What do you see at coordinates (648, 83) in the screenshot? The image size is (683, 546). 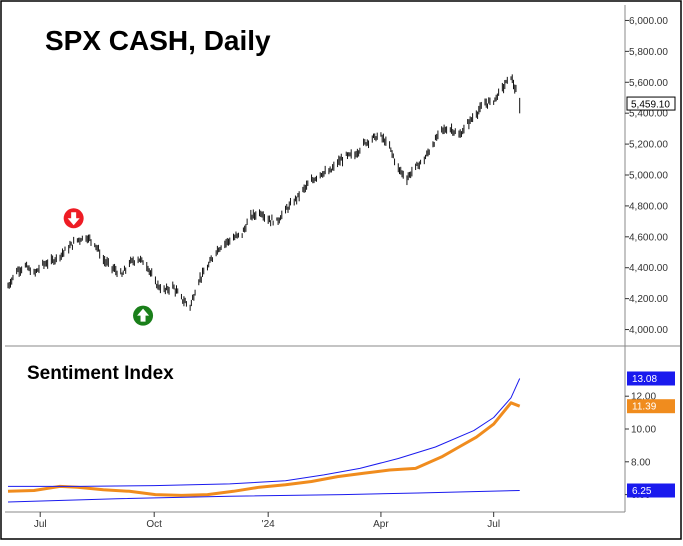 I see `price-y-tick-label: 5,600.00` at bounding box center [648, 83].